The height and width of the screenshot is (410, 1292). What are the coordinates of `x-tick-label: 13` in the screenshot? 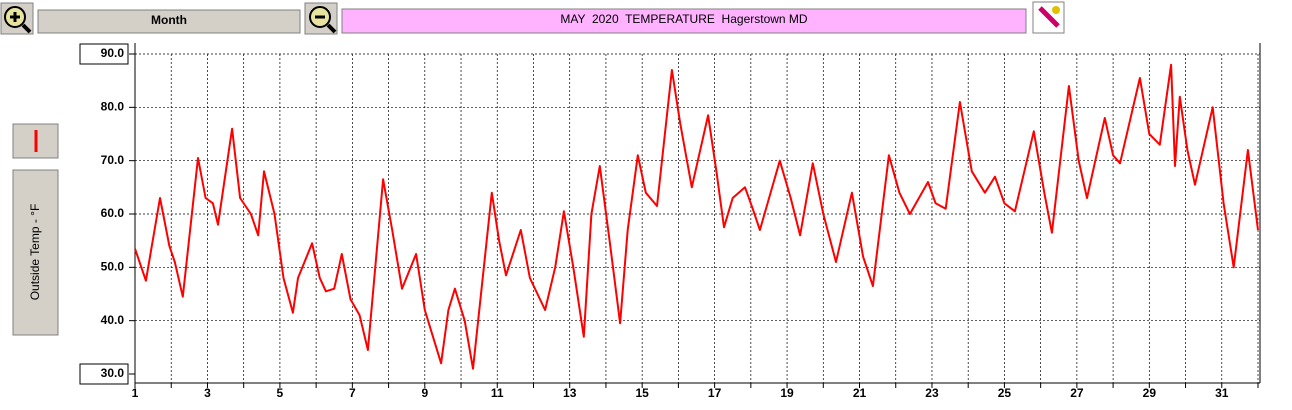 It's located at (570, 393).